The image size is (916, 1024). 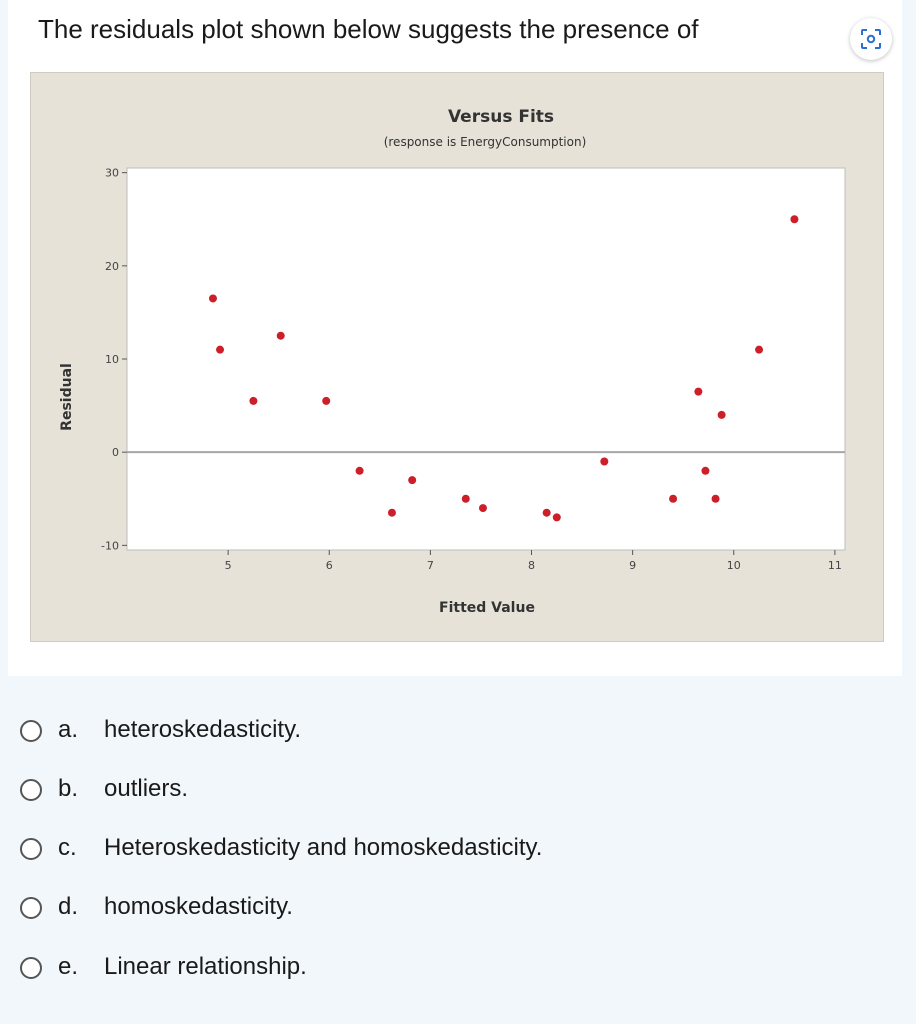 I want to click on option-text: outliers., so click(x=146, y=788).